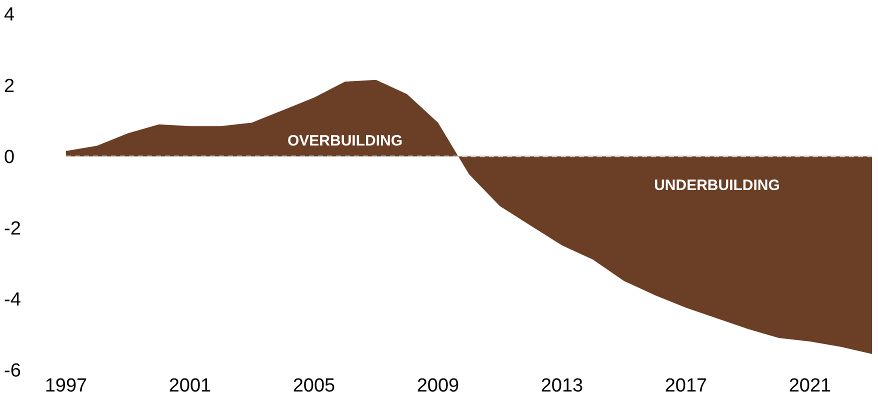  I want to click on y-tick-label: 0, so click(9, 157).